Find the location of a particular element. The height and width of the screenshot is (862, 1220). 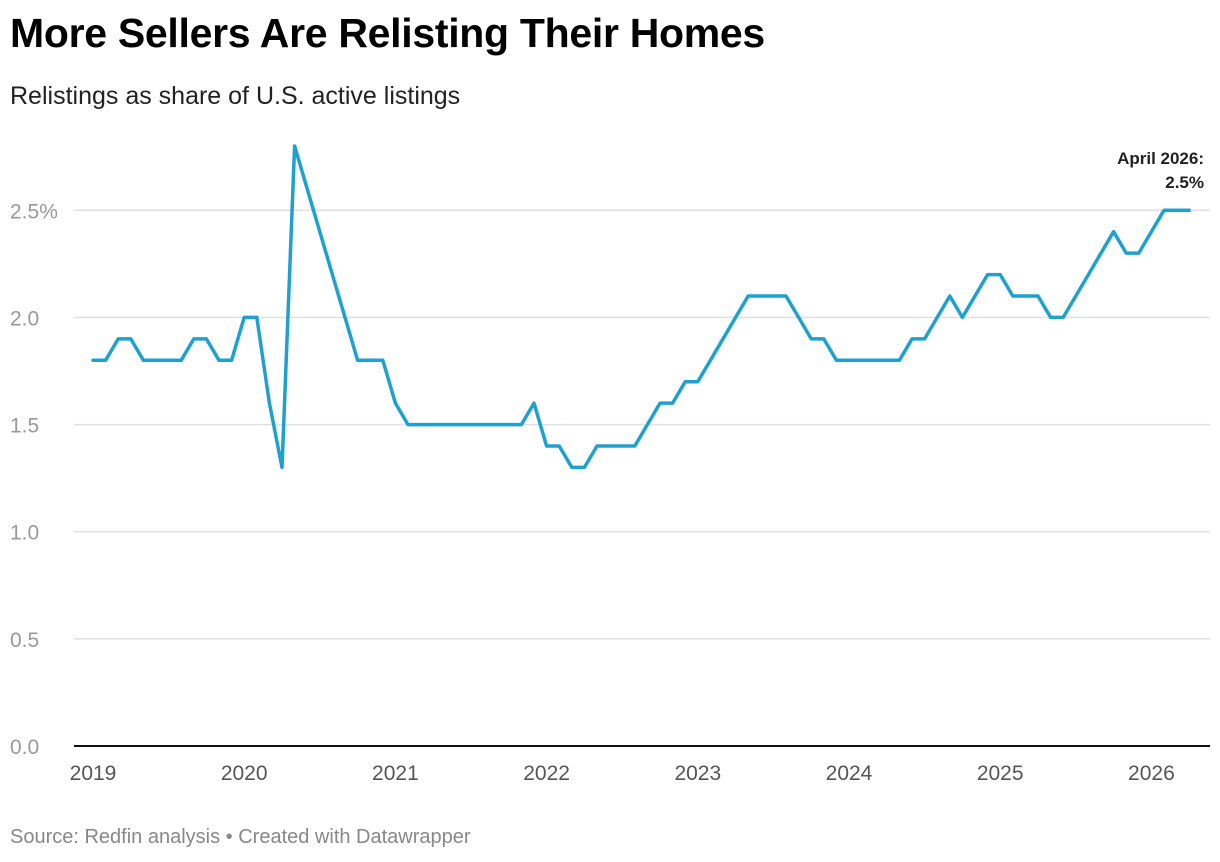

y-tick-label: 2.5% is located at coordinates (34, 211).